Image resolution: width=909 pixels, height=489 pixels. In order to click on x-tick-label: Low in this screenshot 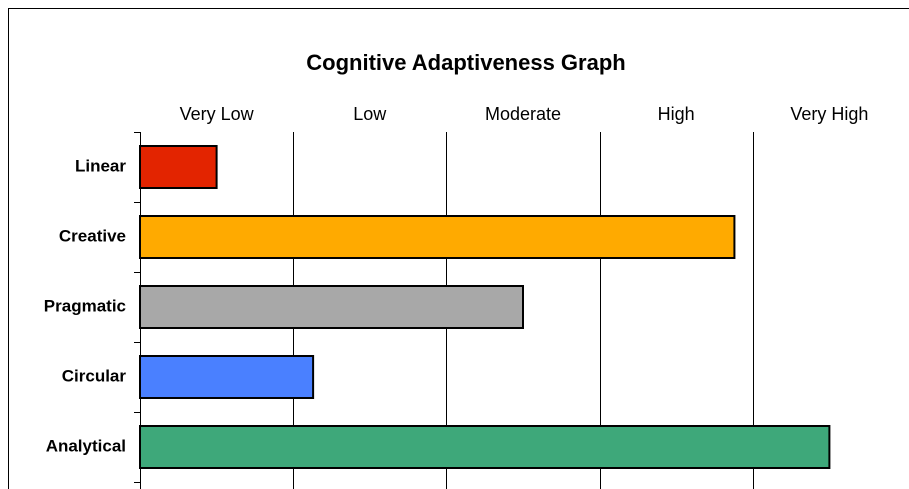, I will do `click(370, 114)`.